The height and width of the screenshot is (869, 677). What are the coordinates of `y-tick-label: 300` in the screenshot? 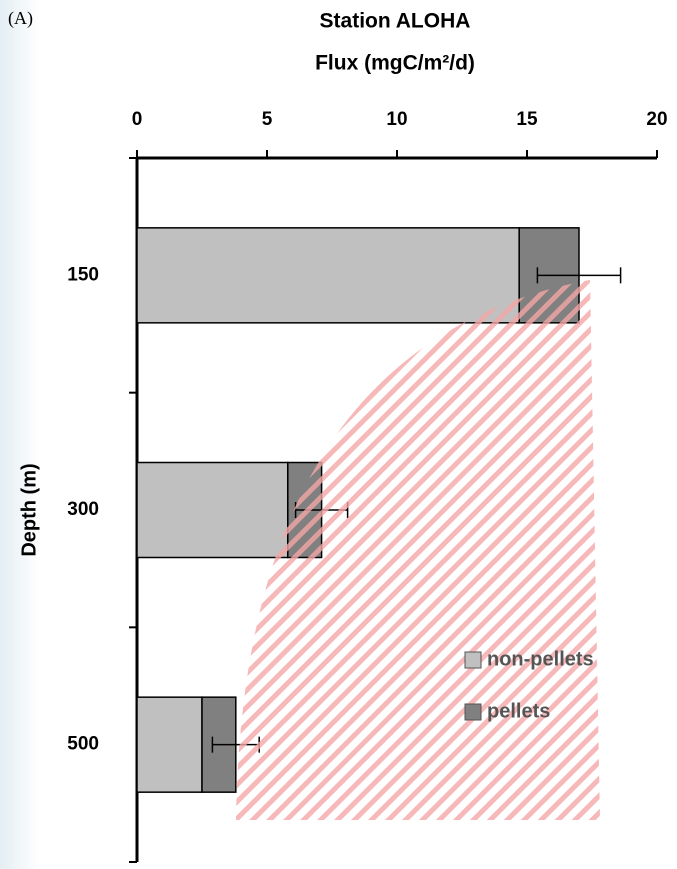 It's located at (83, 509).